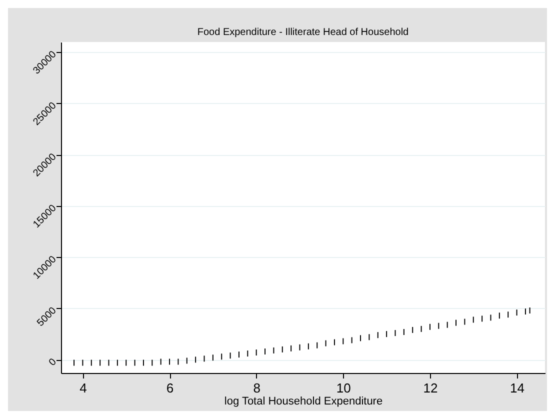  Describe the element at coordinates (256, 388) in the screenshot. I see `x-tick-label: 8` at that location.